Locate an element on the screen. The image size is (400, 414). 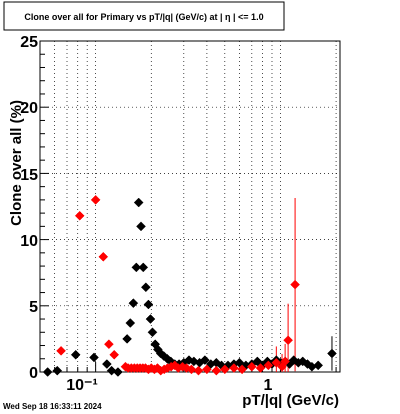
y-tick-label: 0 is located at coordinates (33, 373).